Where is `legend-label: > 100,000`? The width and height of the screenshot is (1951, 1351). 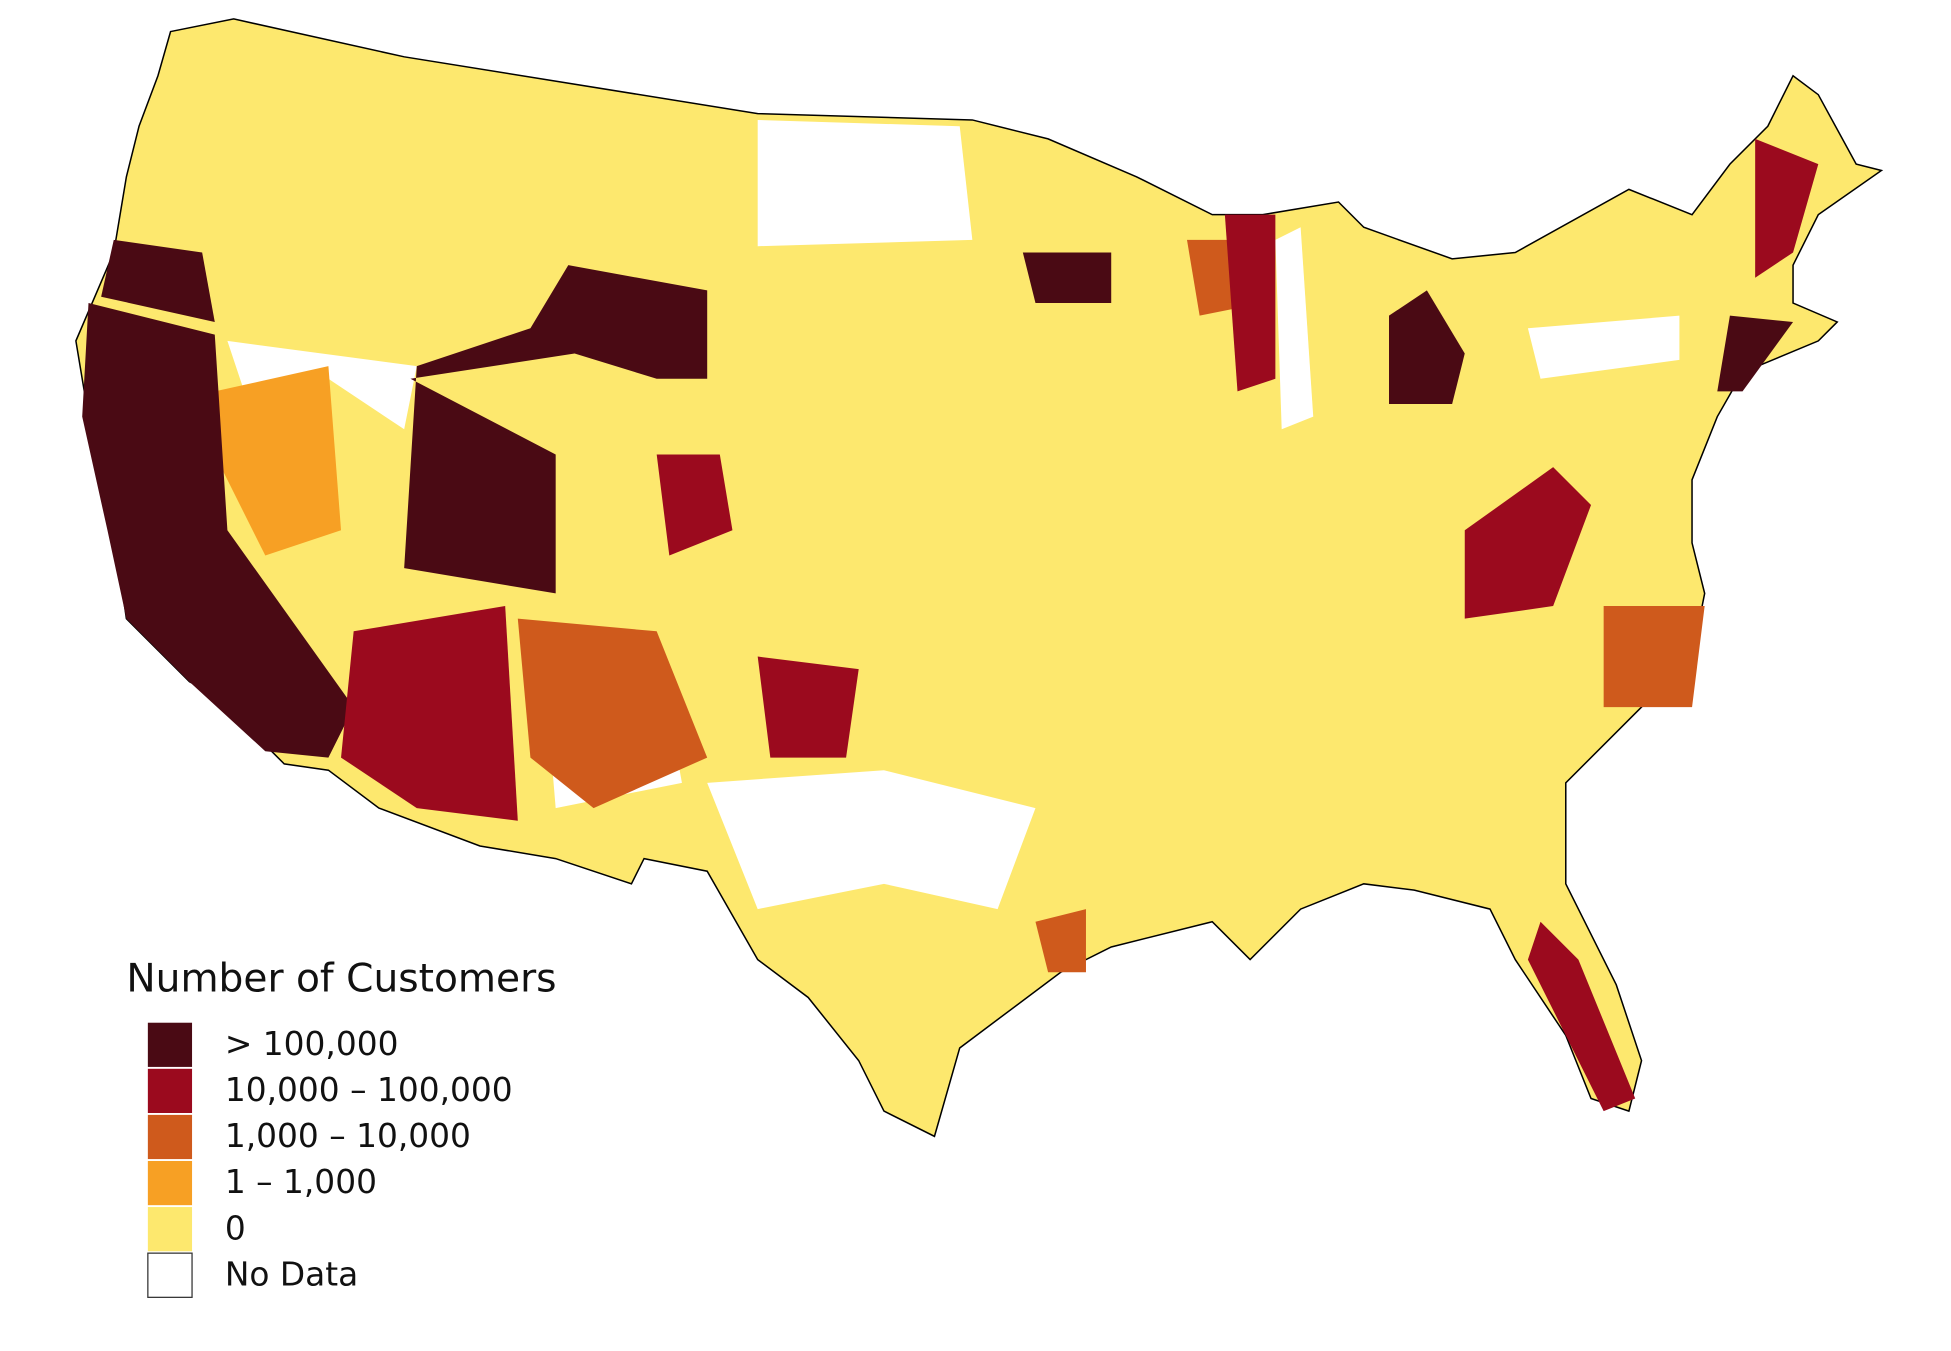 legend-label: > 100,000 is located at coordinates (312, 1044).